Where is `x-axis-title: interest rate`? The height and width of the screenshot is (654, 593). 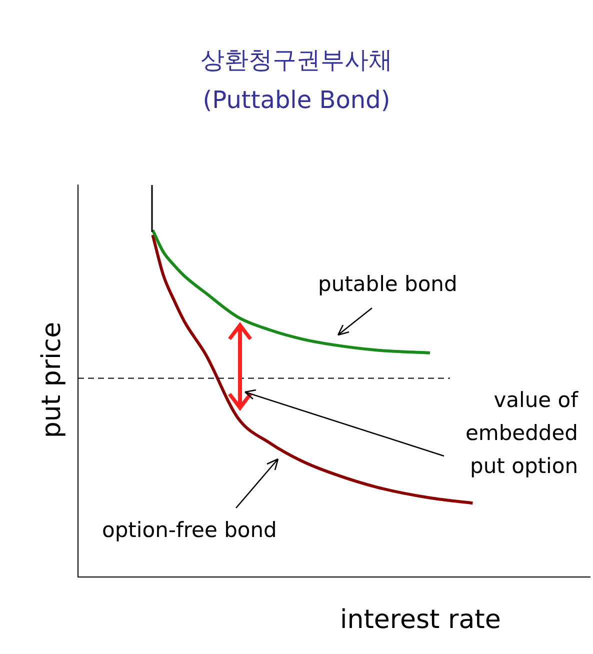
x-axis-title: interest rate is located at coordinates (420, 620).